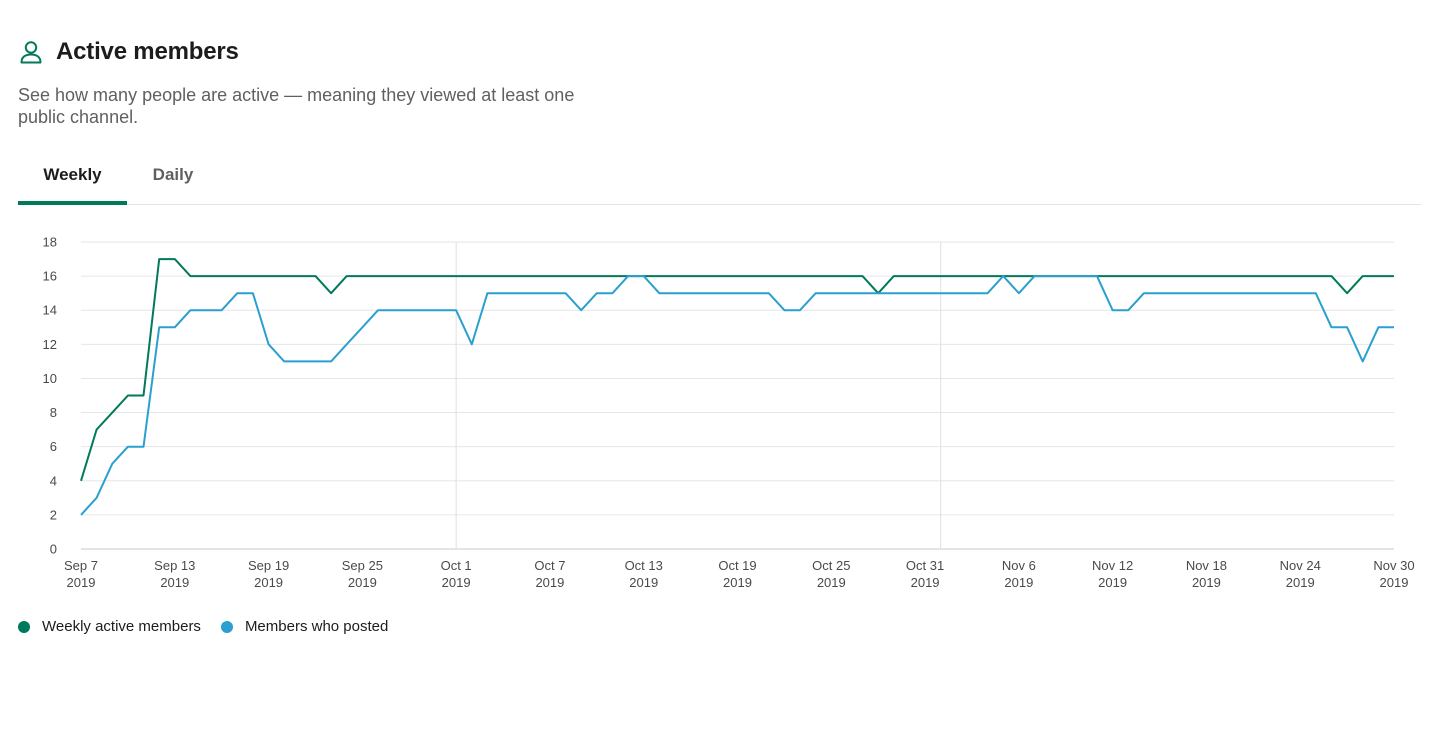  Describe the element at coordinates (53, 514) in the screenshot. I see `y-tick-label: 2` at that location.